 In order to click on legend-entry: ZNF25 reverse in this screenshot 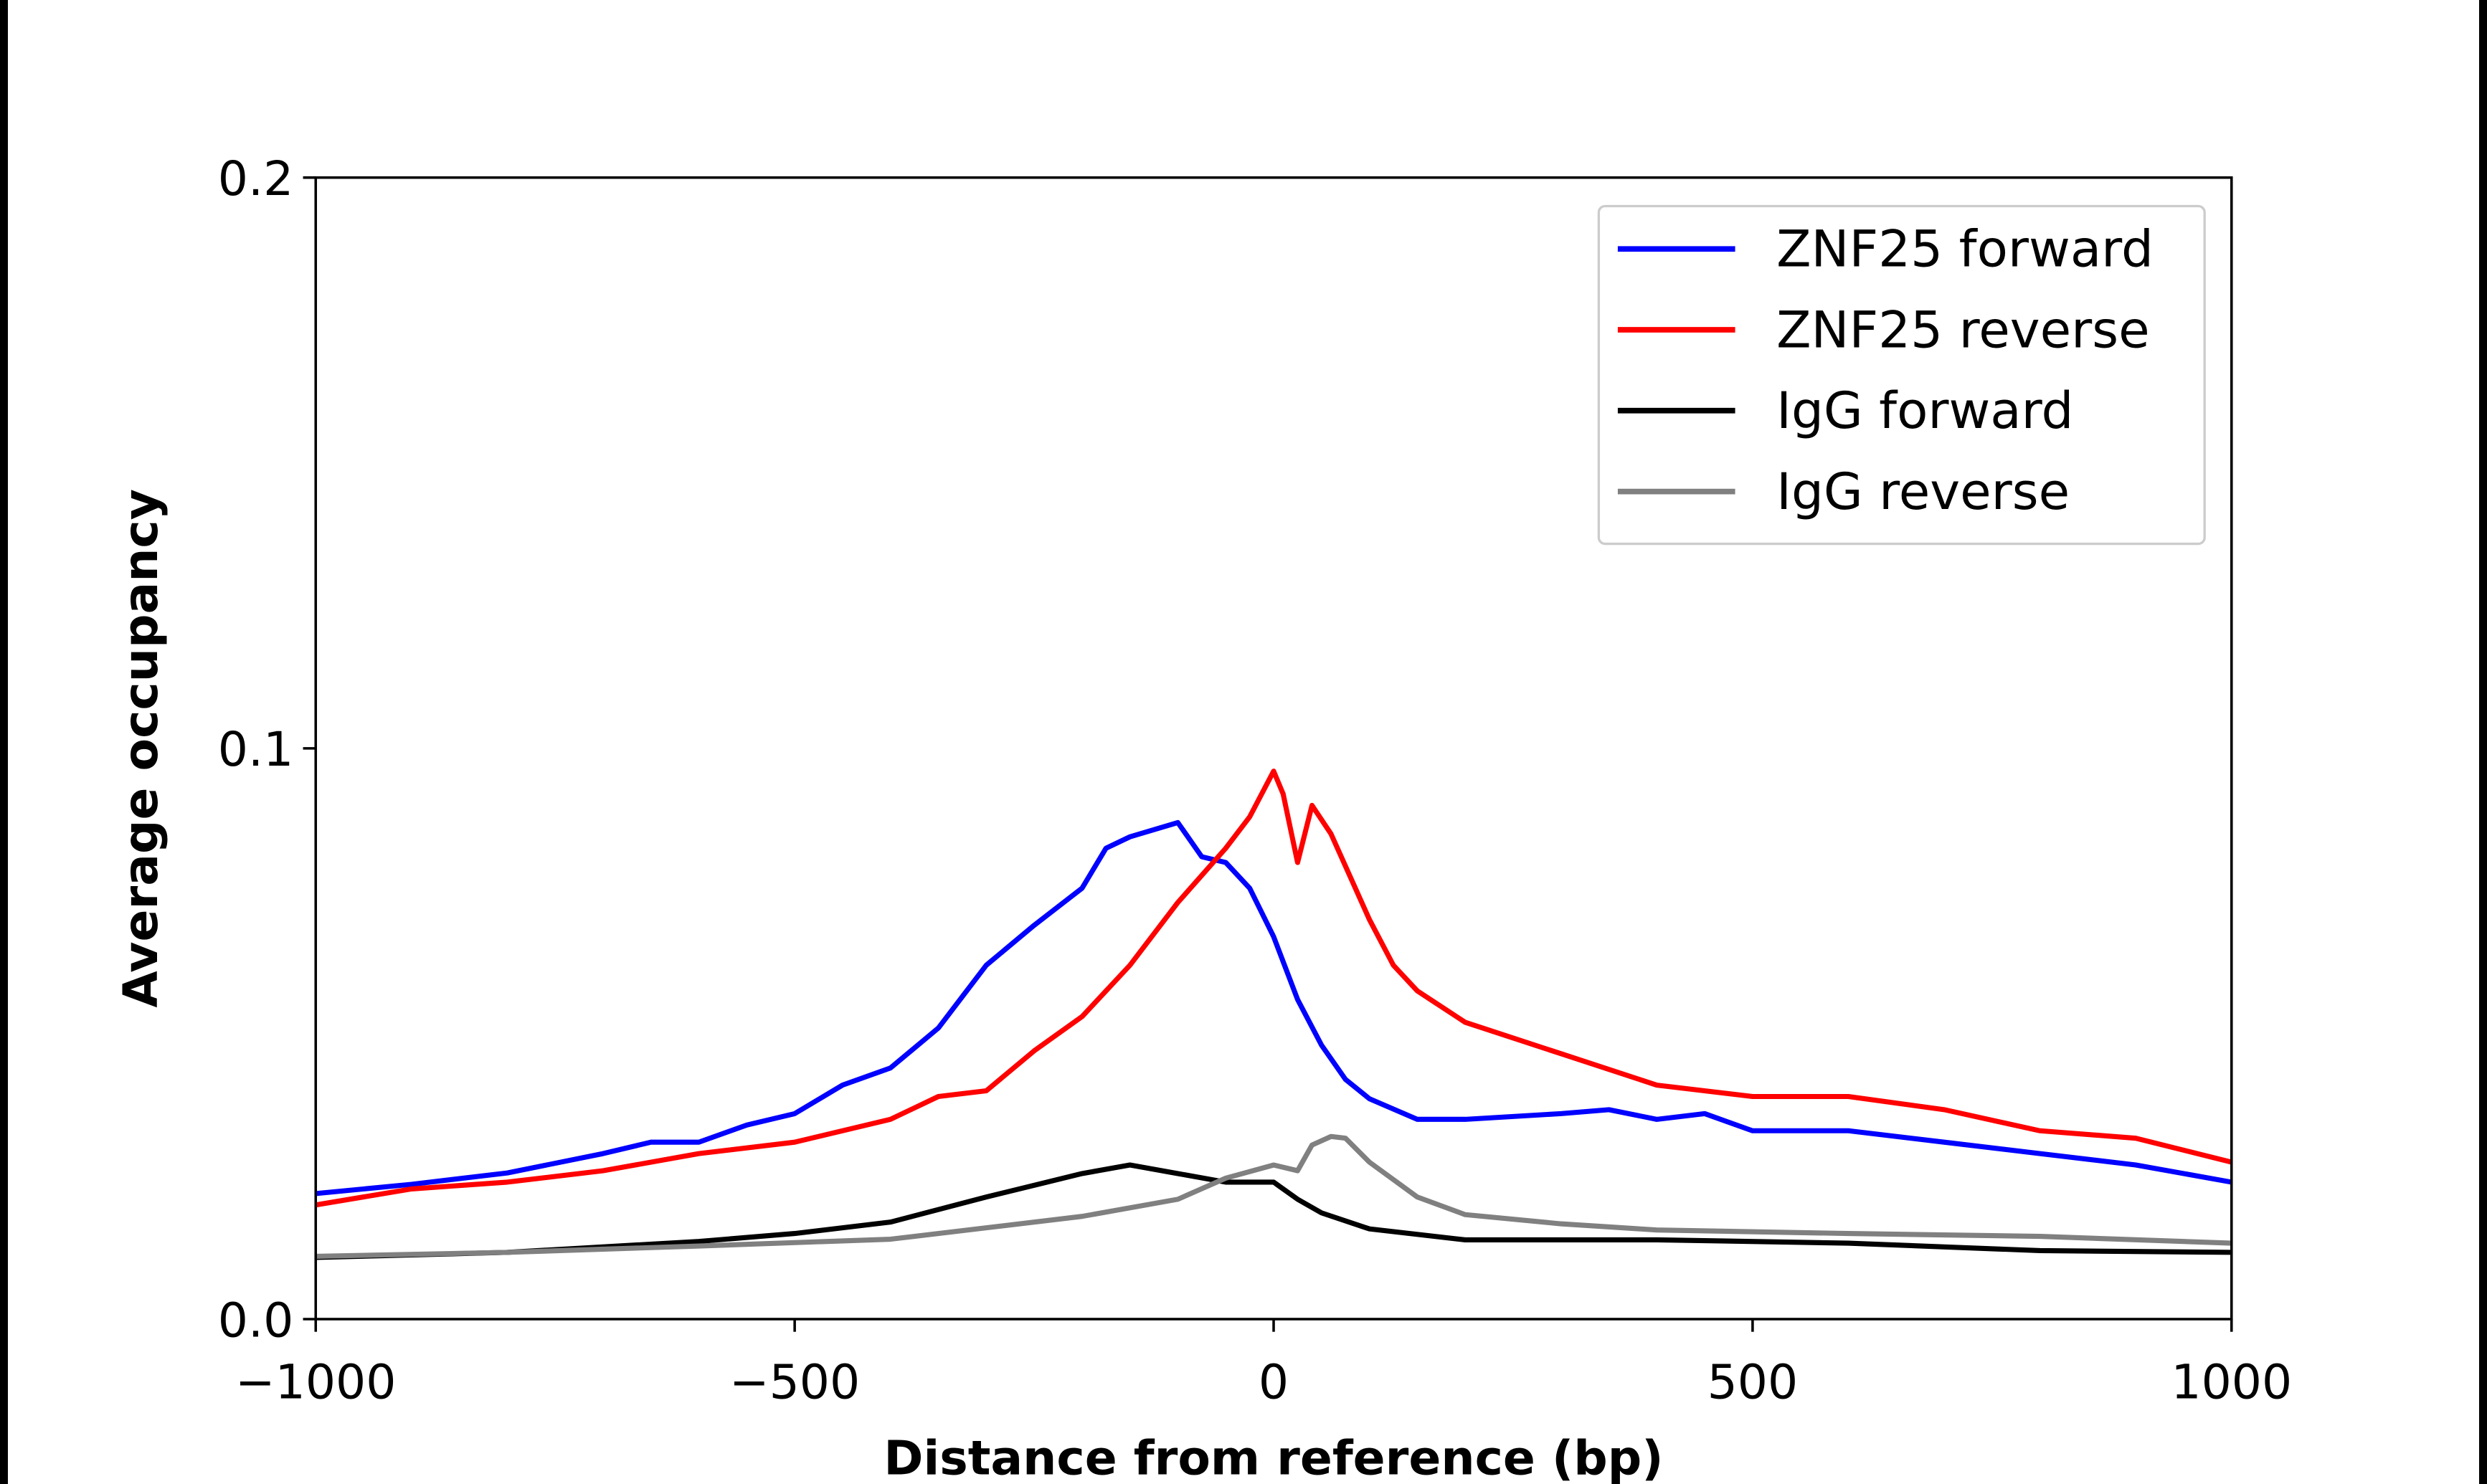, I will do `click(1884, 329)`.